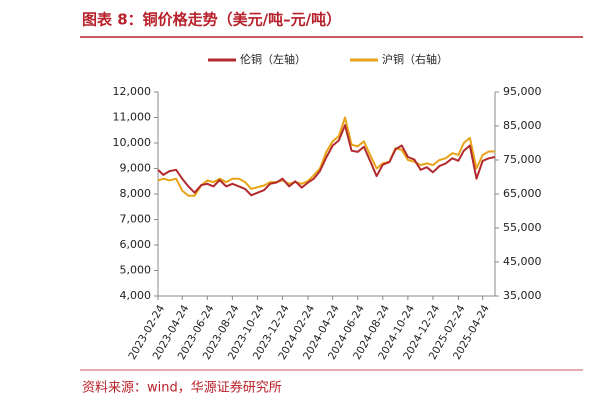 The height and width of the screenshot is (408, 614). Describe the element at coordinates (522, 261) in the screenshot. I see `y2-tick-label: 45,000` at that location.